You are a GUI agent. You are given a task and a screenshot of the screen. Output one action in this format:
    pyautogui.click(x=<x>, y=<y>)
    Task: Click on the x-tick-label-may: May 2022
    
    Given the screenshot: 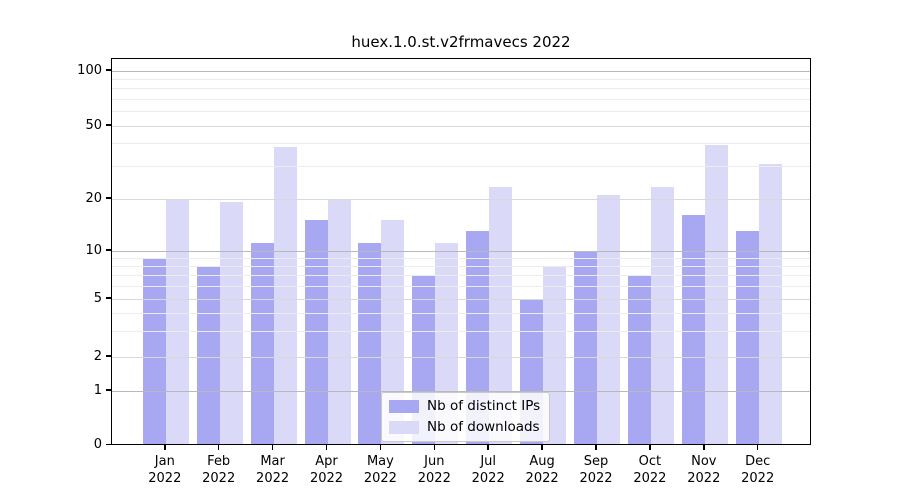 What is the action you would take?
    pyautogui.click(x=380, y=470)
    